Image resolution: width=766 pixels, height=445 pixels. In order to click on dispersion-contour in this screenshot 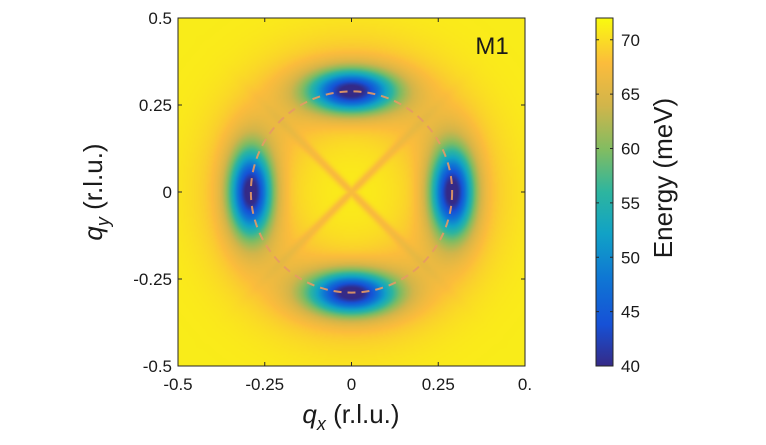, I will do `click(351, 192)`.